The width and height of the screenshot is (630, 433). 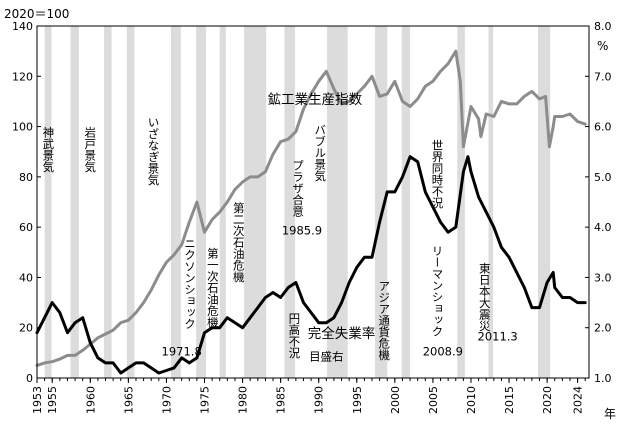 What do you see at coordinates (153, 152) in the screenshot?
I see `annotation-label: いざなぎ景気` at bounding box center [153, 152].